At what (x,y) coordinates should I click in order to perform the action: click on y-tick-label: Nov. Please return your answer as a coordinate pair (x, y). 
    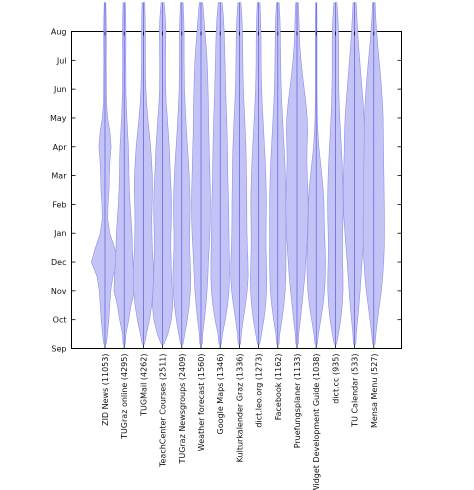
    Looking at the image, I should click on (59, 291).